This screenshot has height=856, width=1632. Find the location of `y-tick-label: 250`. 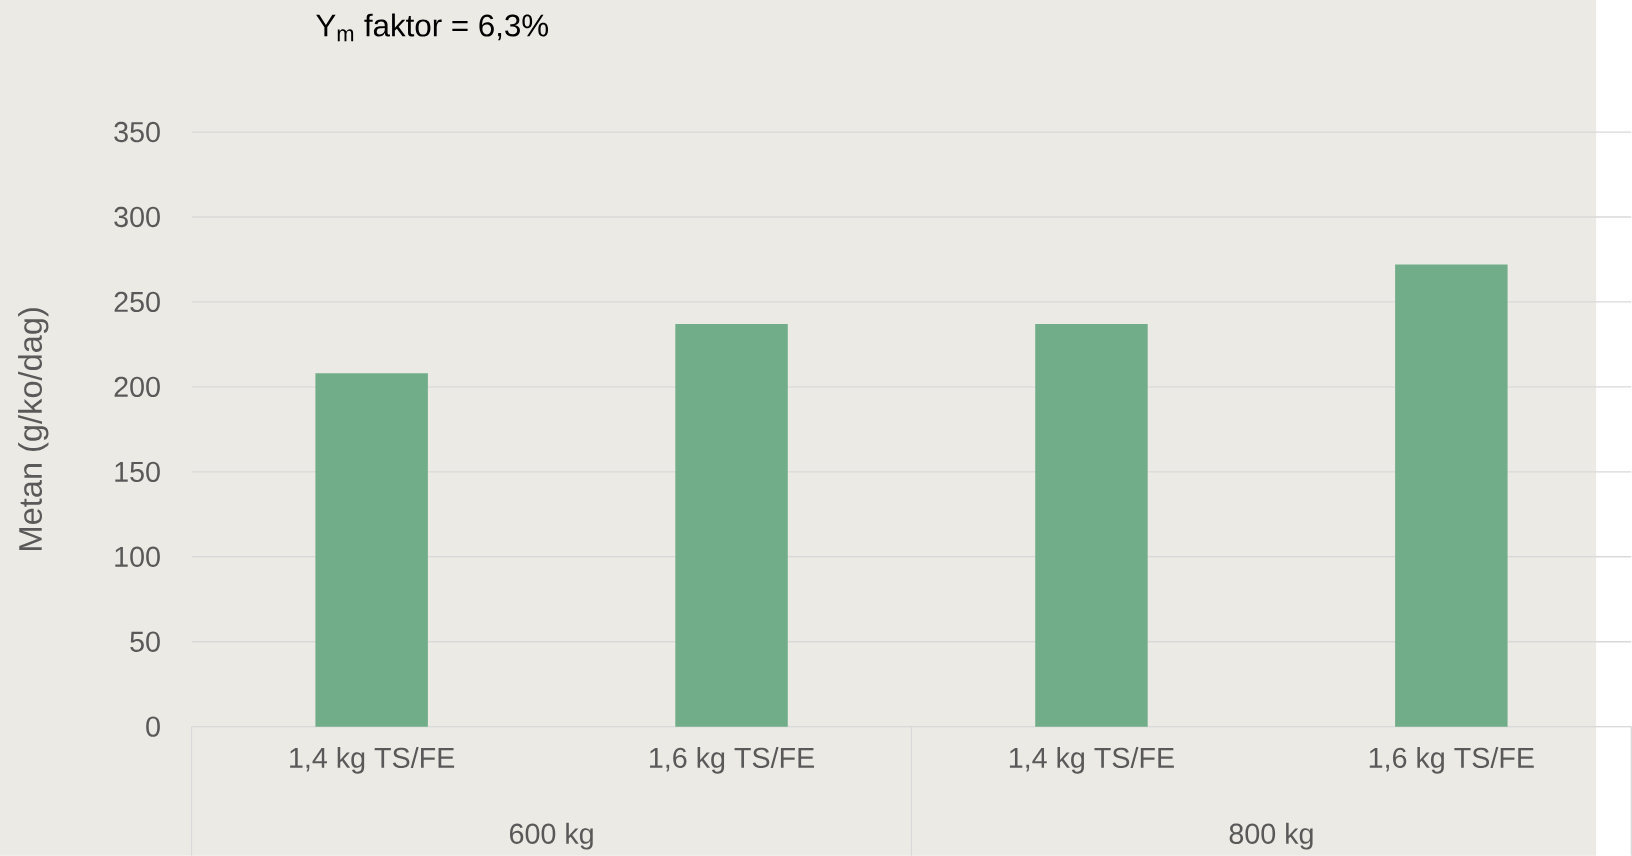

y-tick-label: 250 is located at coordinates (137, 301).